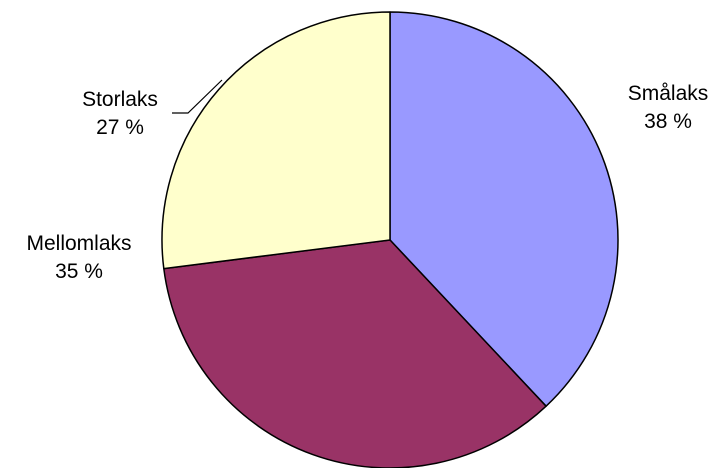 This screenshot has width=723, height=468. Describe the element at coordinates (668, 121) in the screenshot. I see `slice-label-smalaks-value: 38 %` at that location.